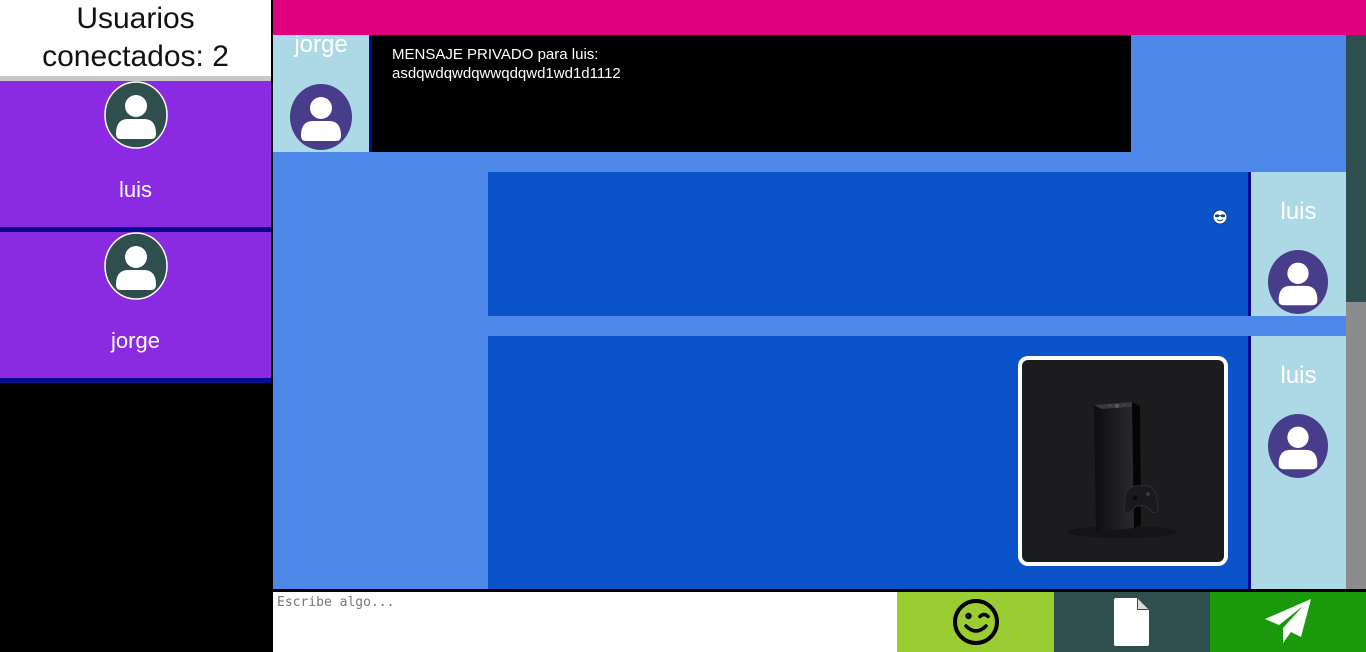 The width and height of the screenshot is (1366, 652). What do you see at coordinates (495, 54) in the screenshot?
I see `message-text-line: MENSAJE PRIVADO para luis:` at bounding box center [495, 54].